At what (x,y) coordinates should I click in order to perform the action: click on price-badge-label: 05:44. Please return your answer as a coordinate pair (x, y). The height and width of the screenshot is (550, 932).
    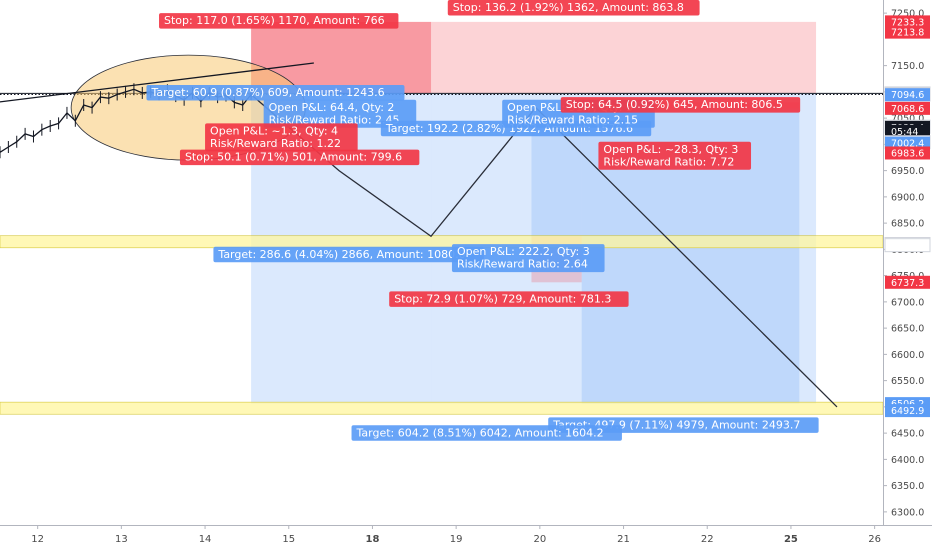
    Looking at the image, I should click on (904, 132).